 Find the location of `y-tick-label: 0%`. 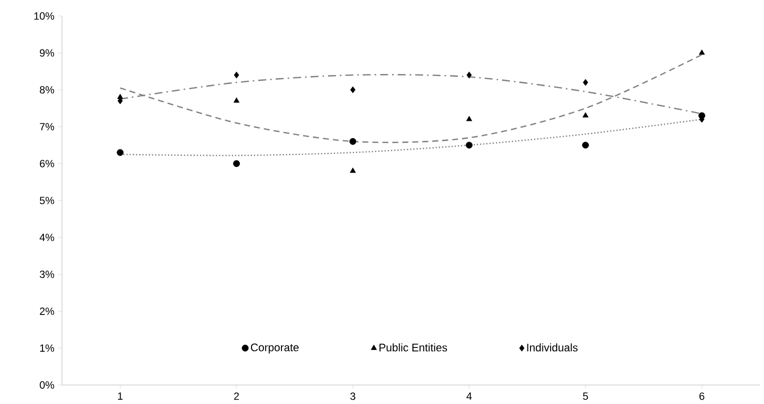

y-tick-label: 0% is located at coordinates (47, 385).